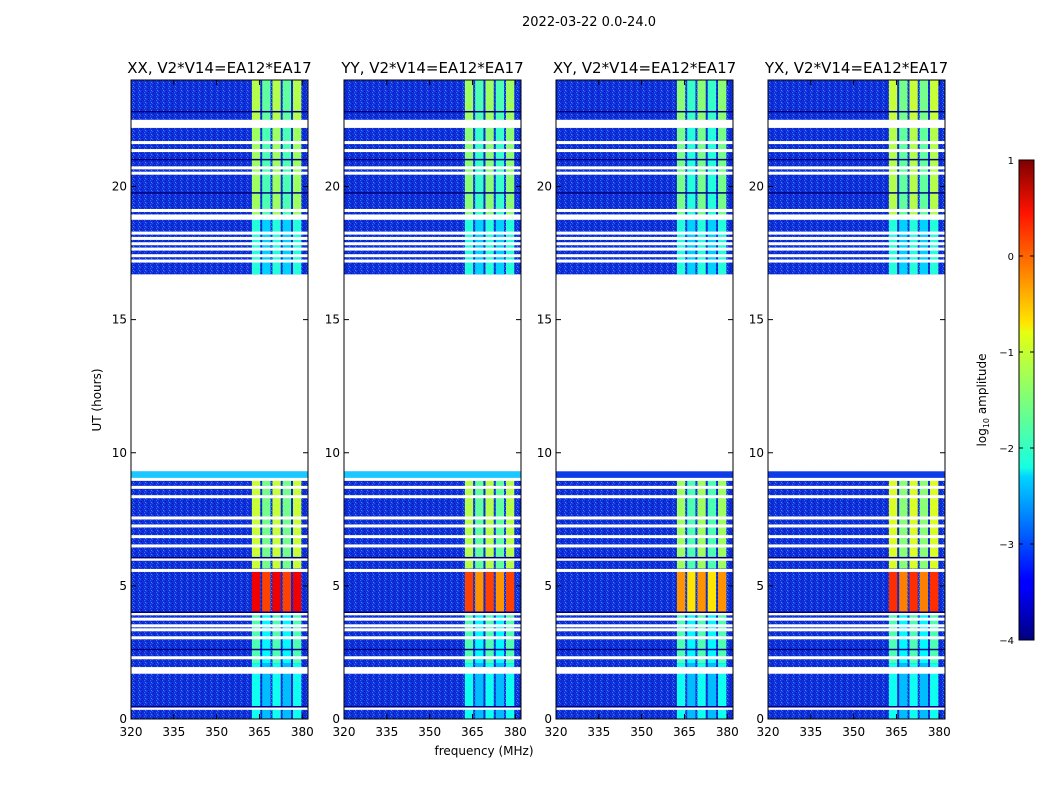 The height and width of the screenshot is (800, 1050). What do you see at coordinates (856, 68) in the screenshot?
I see `panel-title: YX, V2*V14=EA12*EA17` at bounding box center [856, 68].